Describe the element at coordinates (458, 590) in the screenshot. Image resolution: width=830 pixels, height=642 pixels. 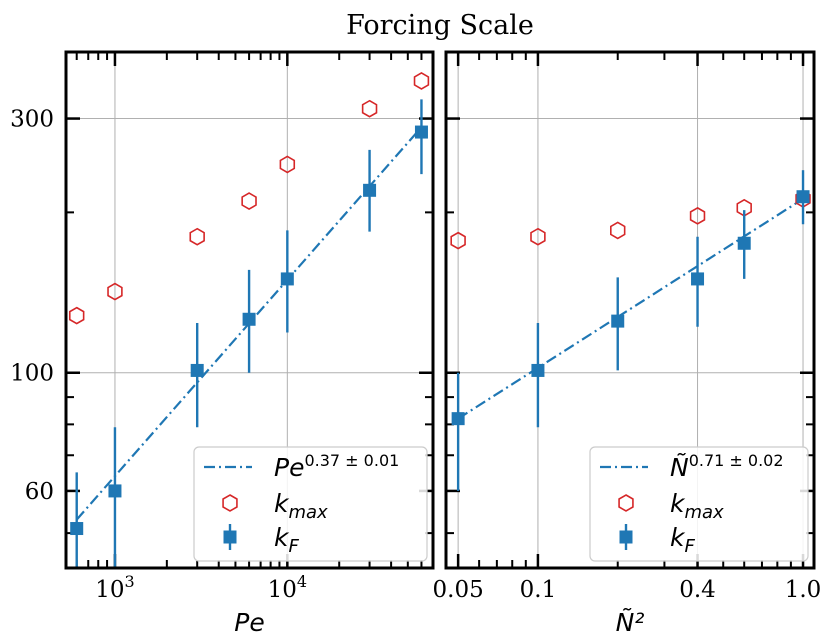
I see `x-tick-label: 0.05` at that location.